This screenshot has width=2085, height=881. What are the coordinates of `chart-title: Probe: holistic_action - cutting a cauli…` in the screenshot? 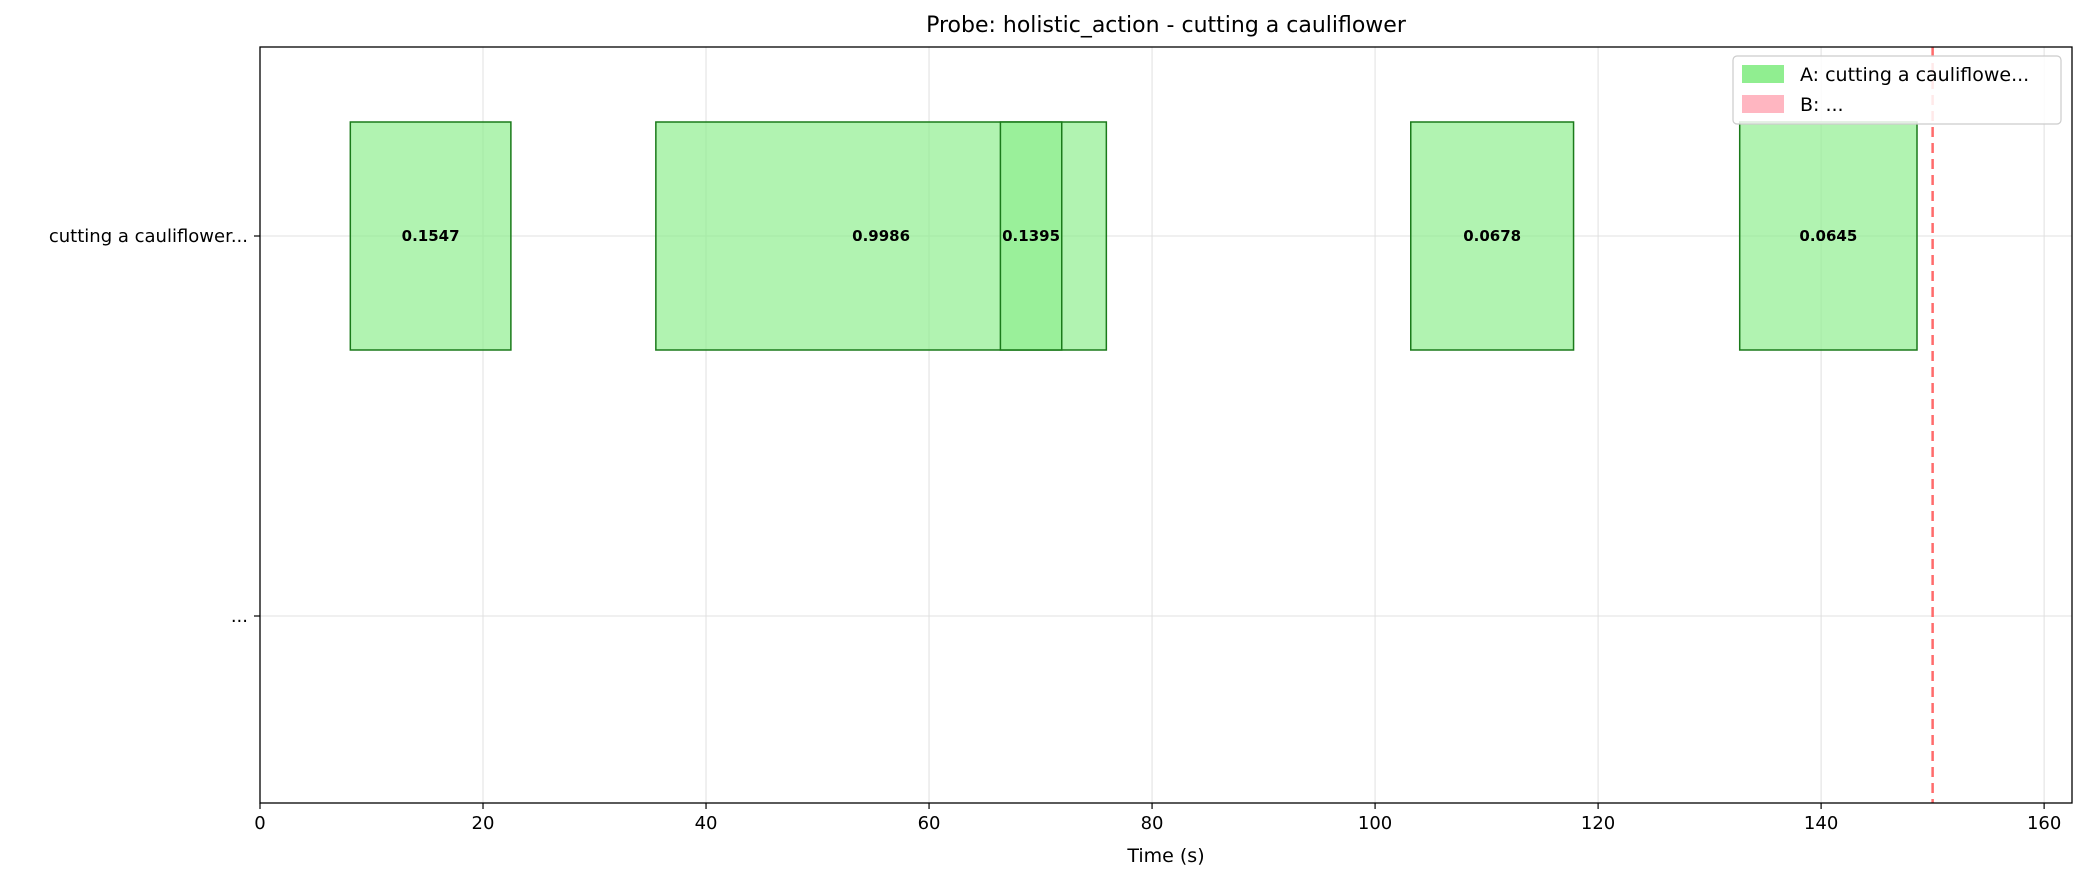 It's located at (1166, 25).